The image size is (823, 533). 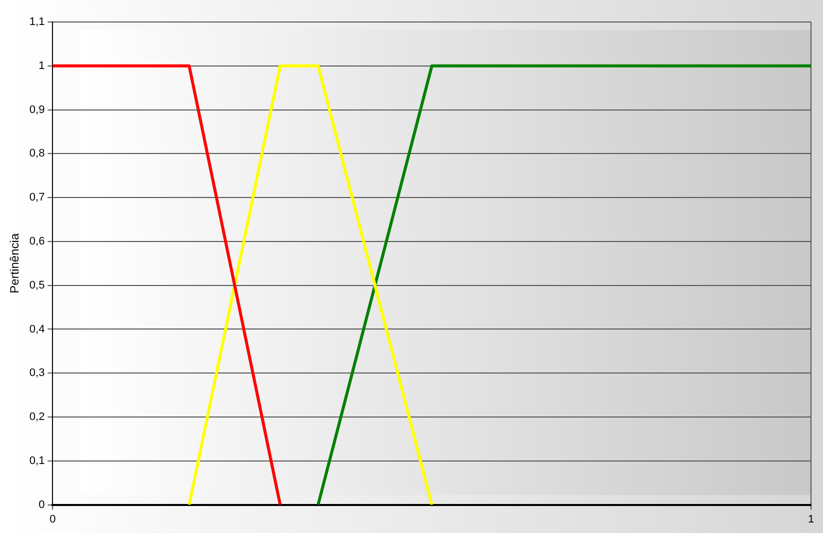 What do you see at coordinates (37, 285) in the screenshot?
I see `y-tick-label: 0,5` at bounding box center [37, 285].